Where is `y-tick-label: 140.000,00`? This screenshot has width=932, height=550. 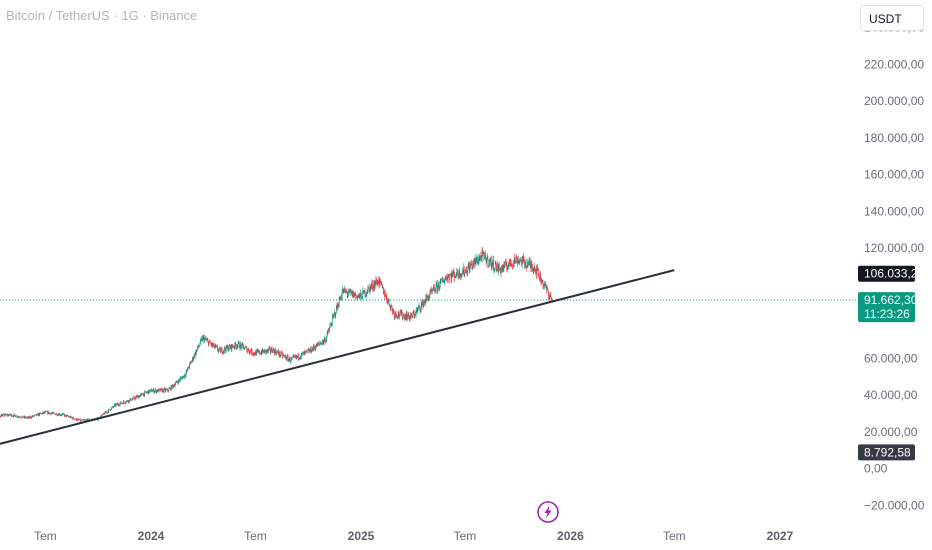
y-tick-label: 140.000,00 is located at coordinates (894, 211).